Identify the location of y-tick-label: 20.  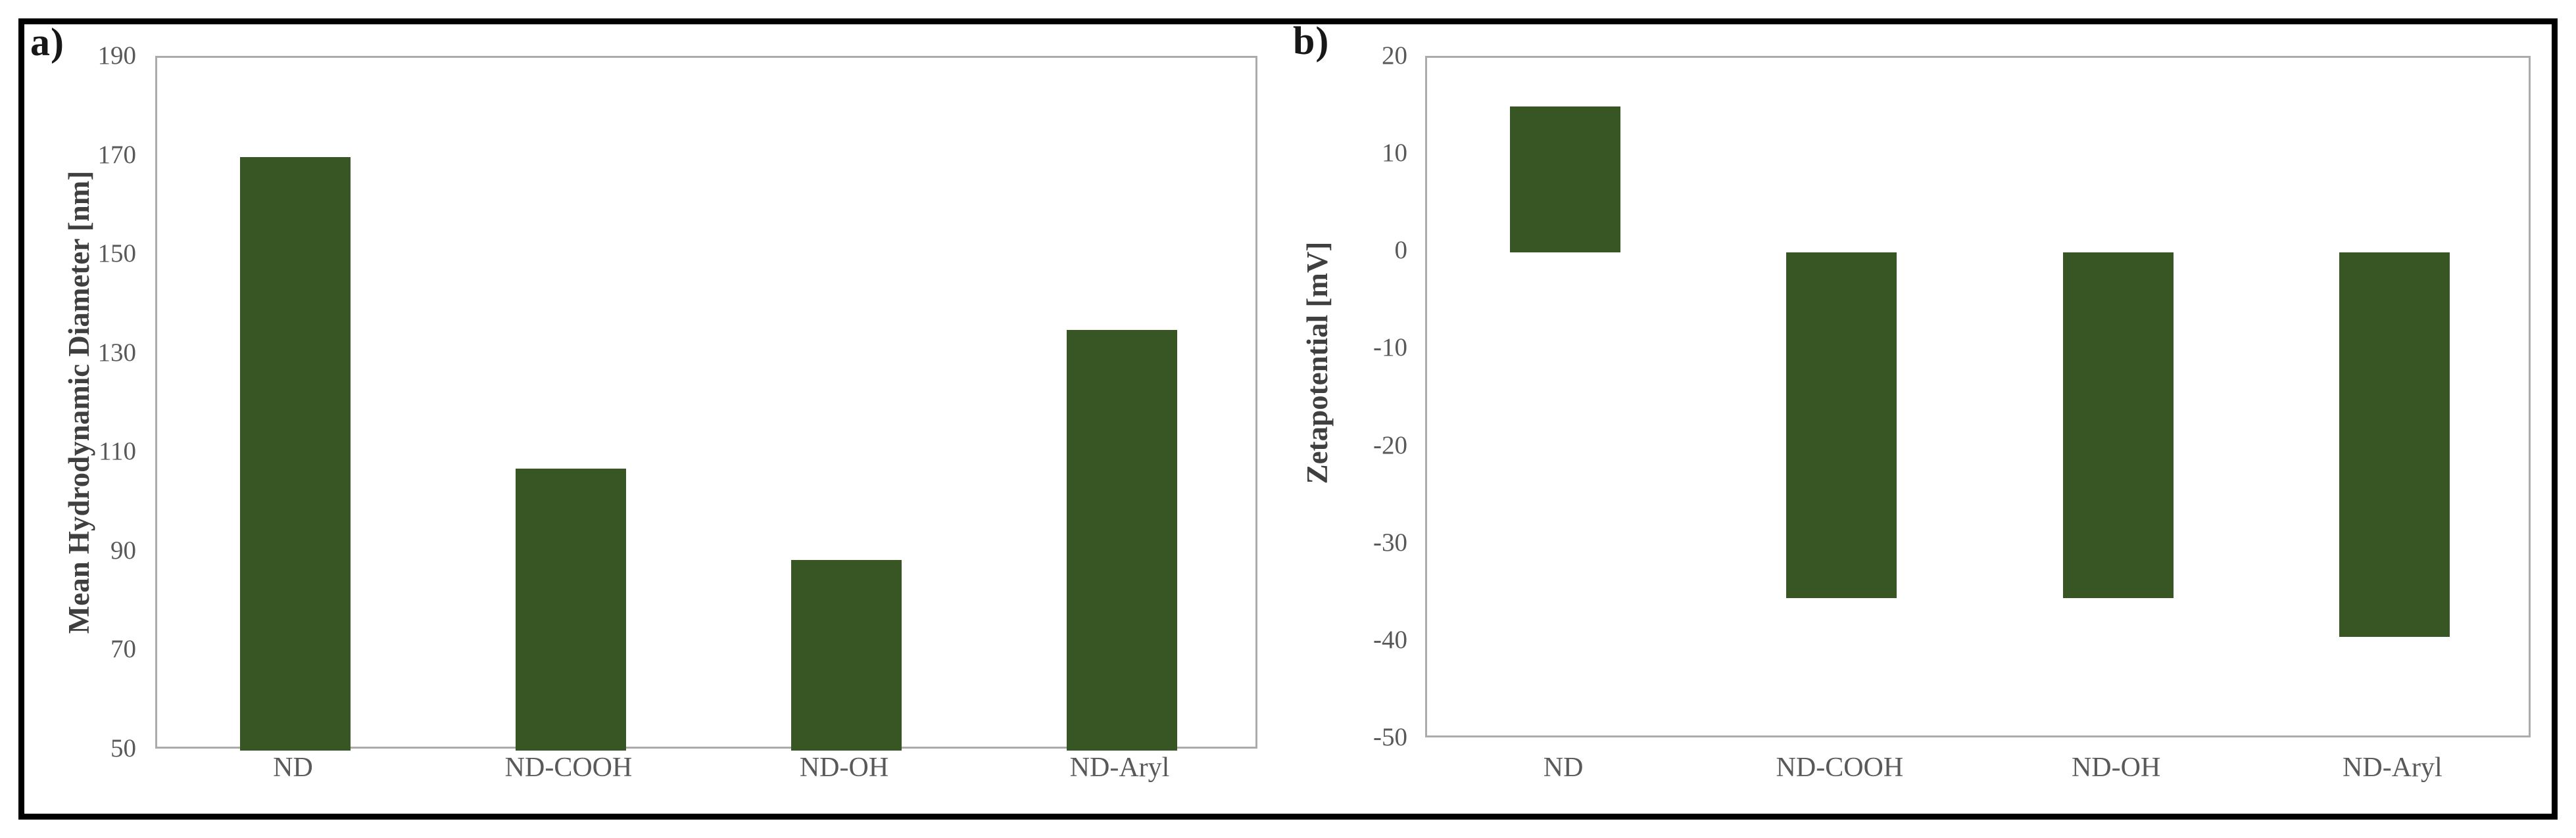
(1394, 55).